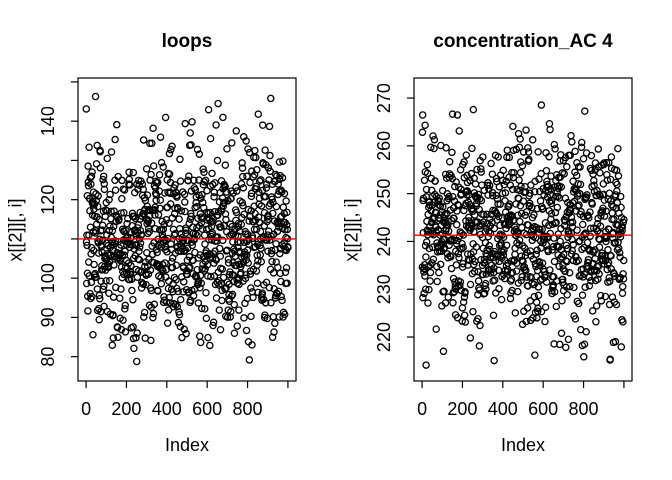 The width and height of the screenshot is (672, 480). What do you see at coordinates (48, 278) in the screenshot?
I see `y-tick-label: 100` at bounding box center [48, 278].